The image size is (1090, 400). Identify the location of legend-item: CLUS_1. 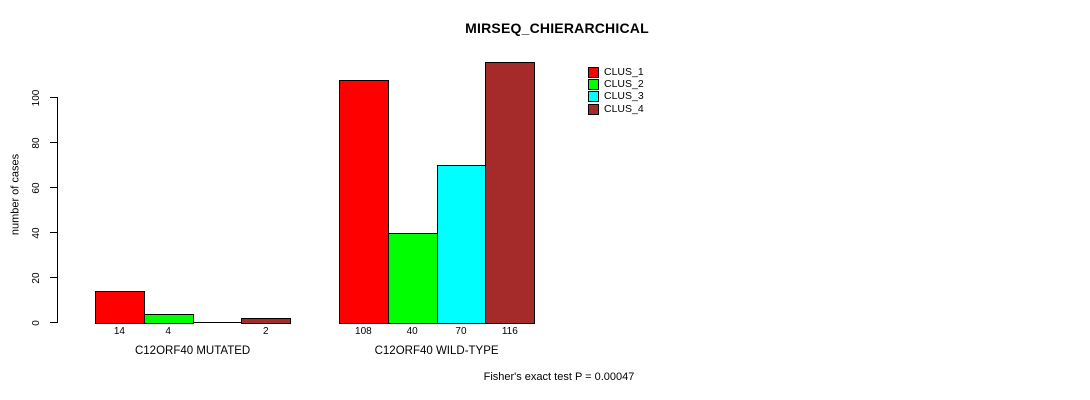
(616, 72).